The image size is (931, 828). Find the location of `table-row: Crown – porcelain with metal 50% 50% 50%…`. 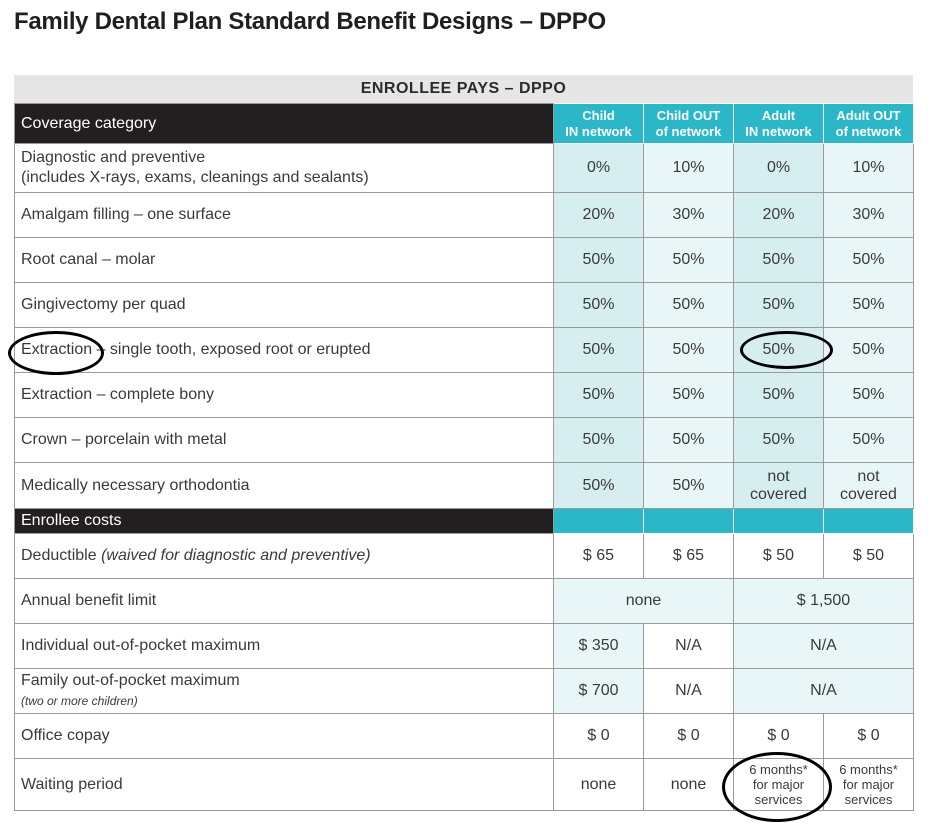

table-row: Crown – porcelain with metal 50% 50% 50%… is located at coordinates (464, 440).